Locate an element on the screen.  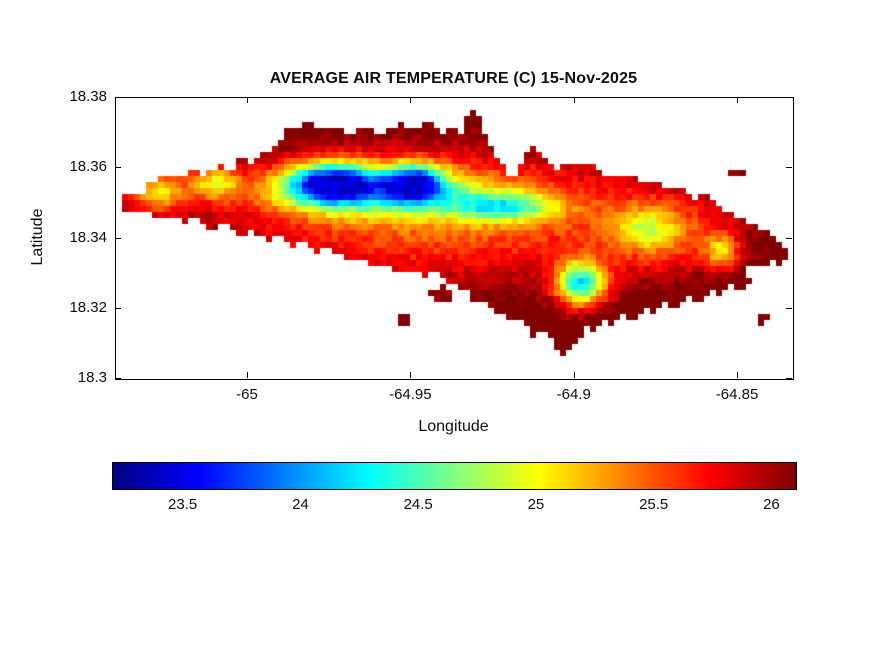
x-axis-label: Longitude is located at coordinates (453, 426).